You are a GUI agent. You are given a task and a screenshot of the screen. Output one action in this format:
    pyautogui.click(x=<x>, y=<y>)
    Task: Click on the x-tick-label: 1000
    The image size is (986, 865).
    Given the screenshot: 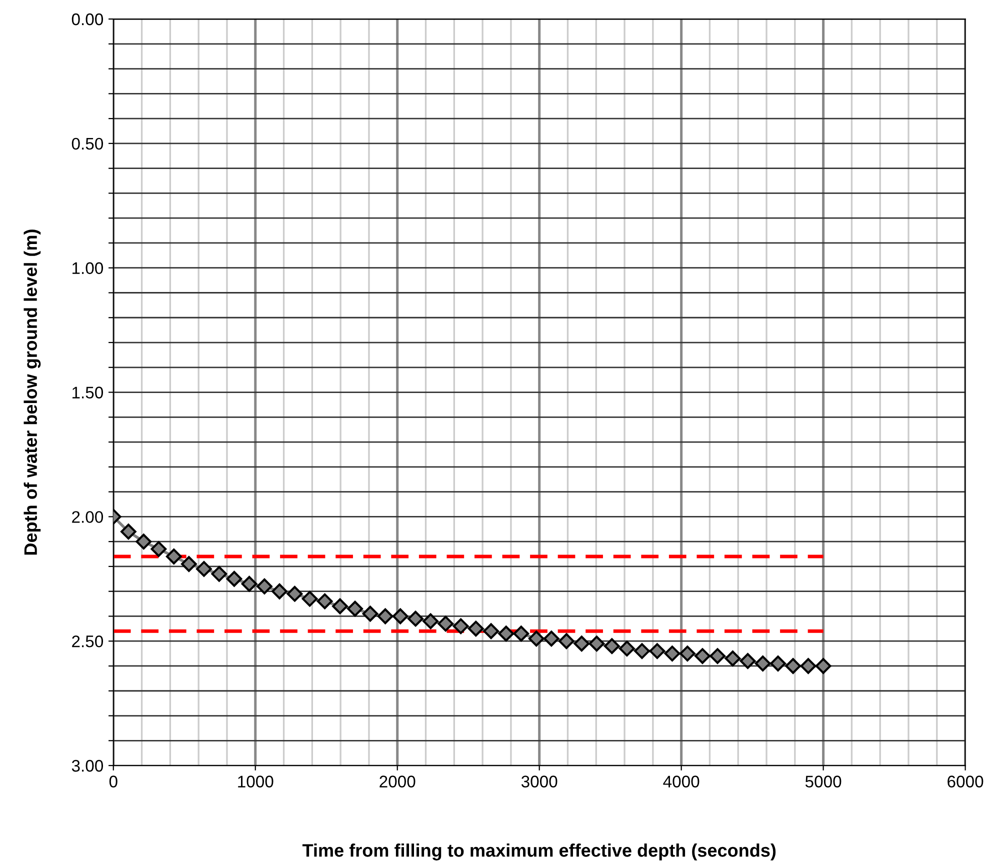 What is the action you would take?
    pyautogui.click(x=256, y=782)
    